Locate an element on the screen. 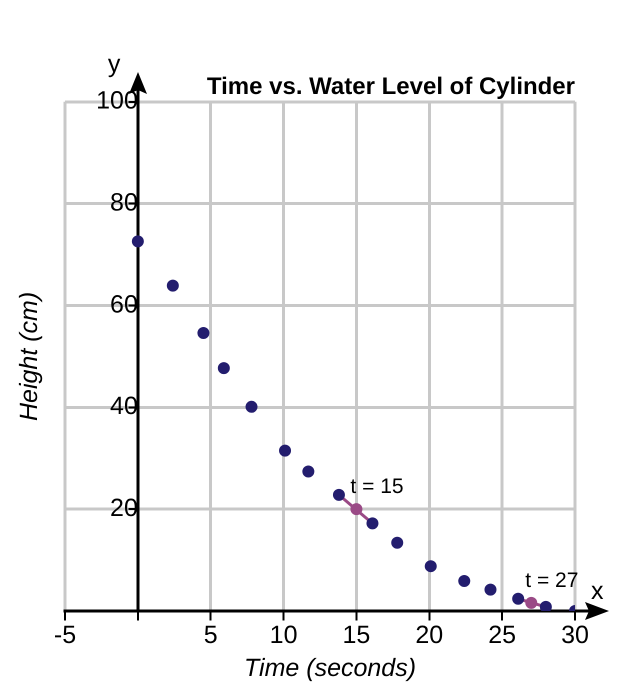 The width and height of the screenshot is (618, 687). x-tick-label: 20 is located at coordinates (429, 634).